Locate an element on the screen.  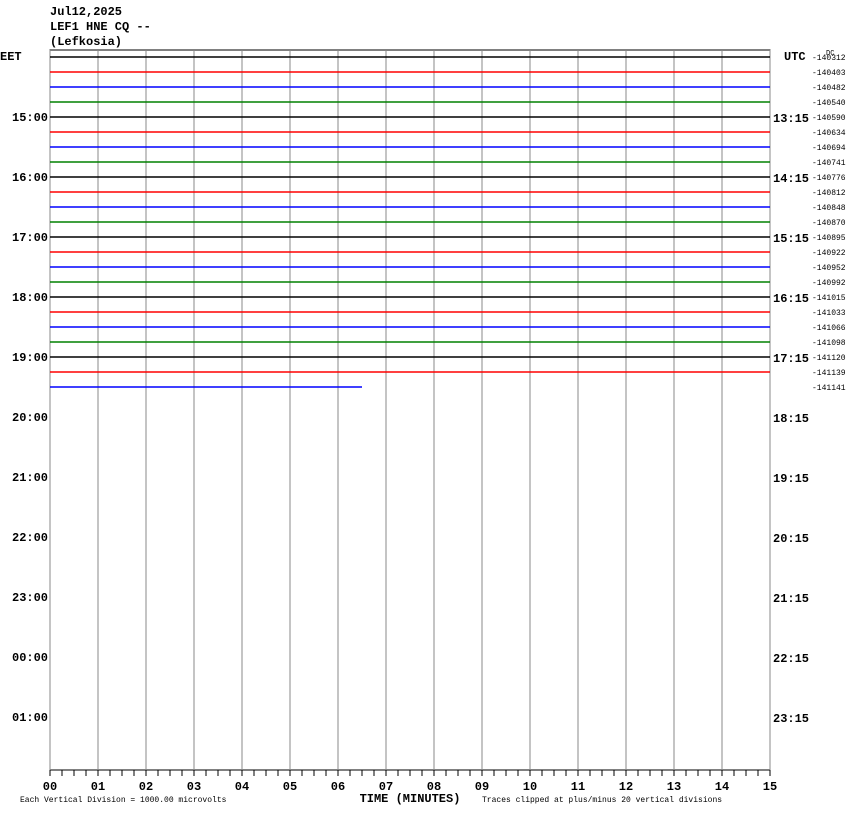
right-time: 14:15 is located at coordinates (791, 179).